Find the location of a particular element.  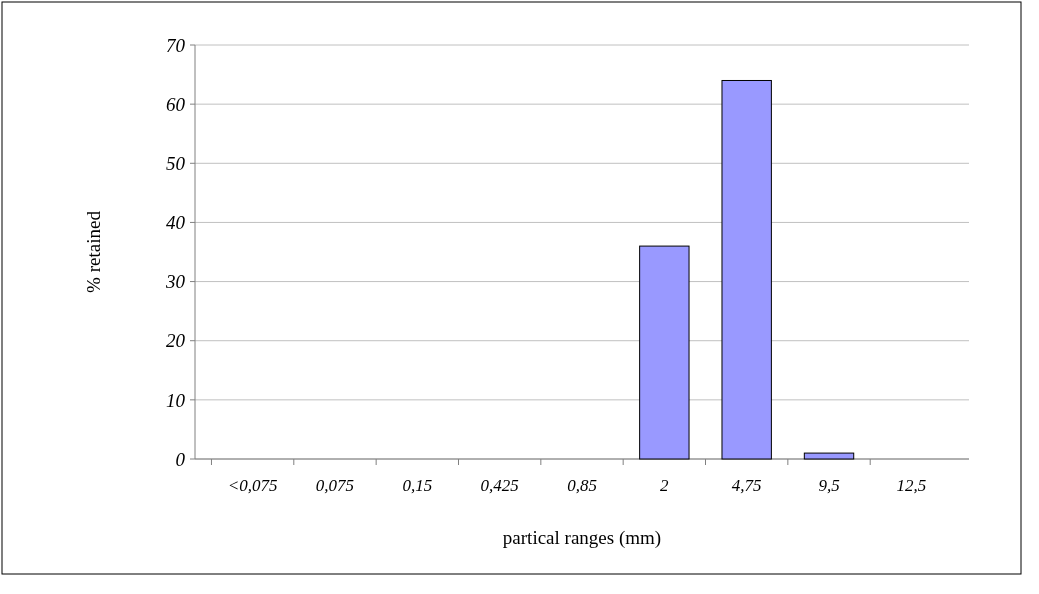

y-tick-label: 70 is located at coordinates (176, 45).